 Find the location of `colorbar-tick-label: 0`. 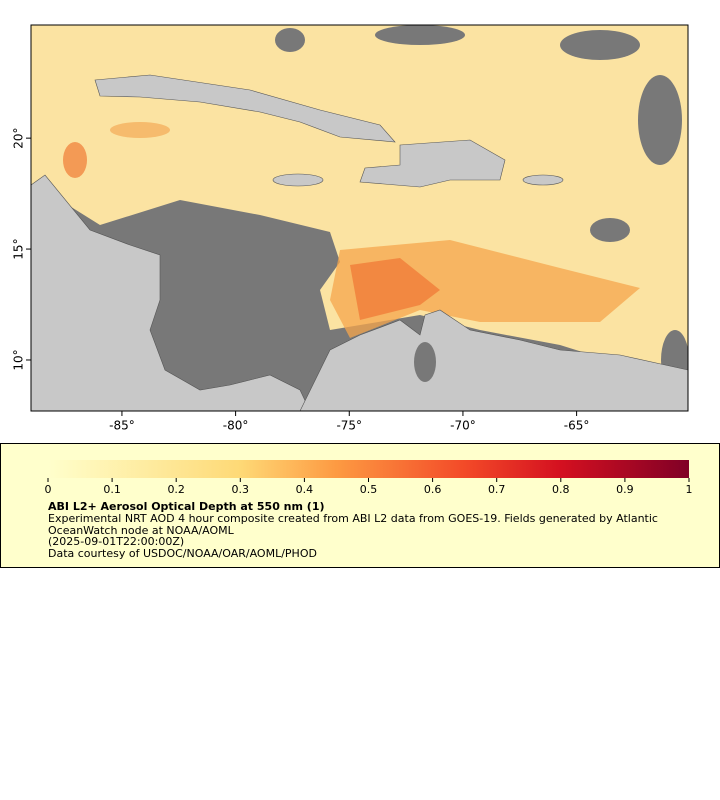

colorbar-tick-label: 0 is located at coordinates (48, 489).